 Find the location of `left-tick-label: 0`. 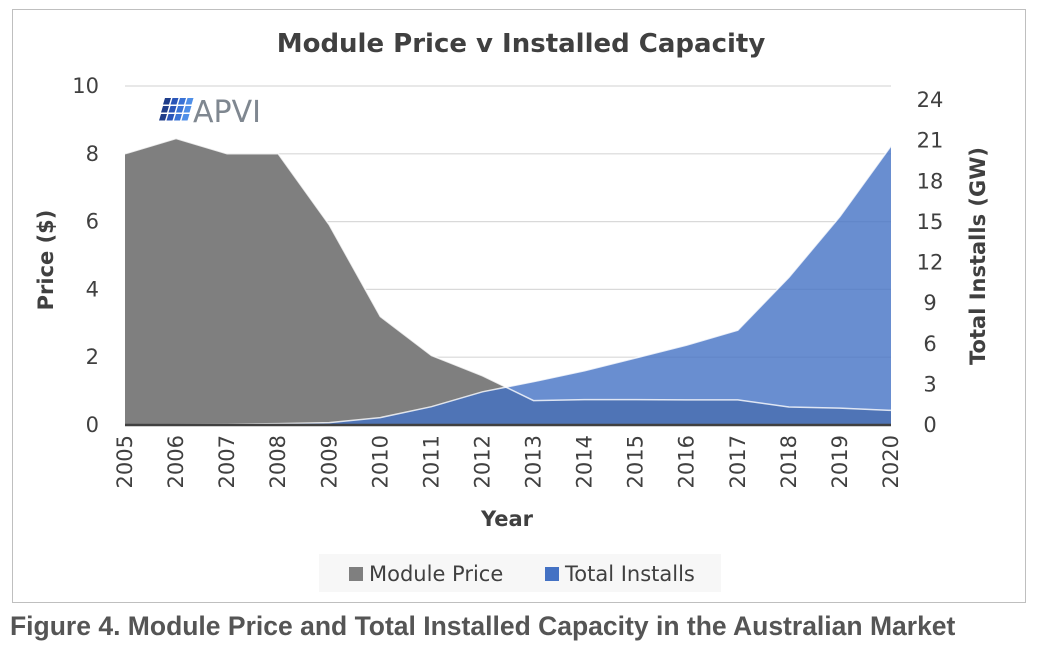

left-tick-label: 0 is located at coordinates (92, 425).